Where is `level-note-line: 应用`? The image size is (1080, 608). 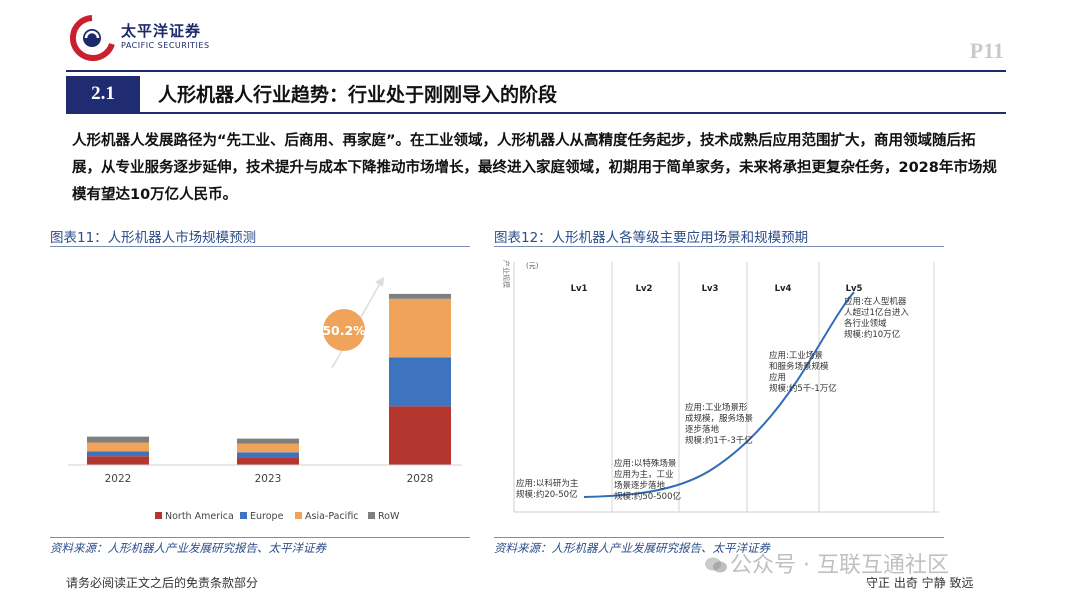 level-note-line: 应用 is located at coordinates (777, 377).